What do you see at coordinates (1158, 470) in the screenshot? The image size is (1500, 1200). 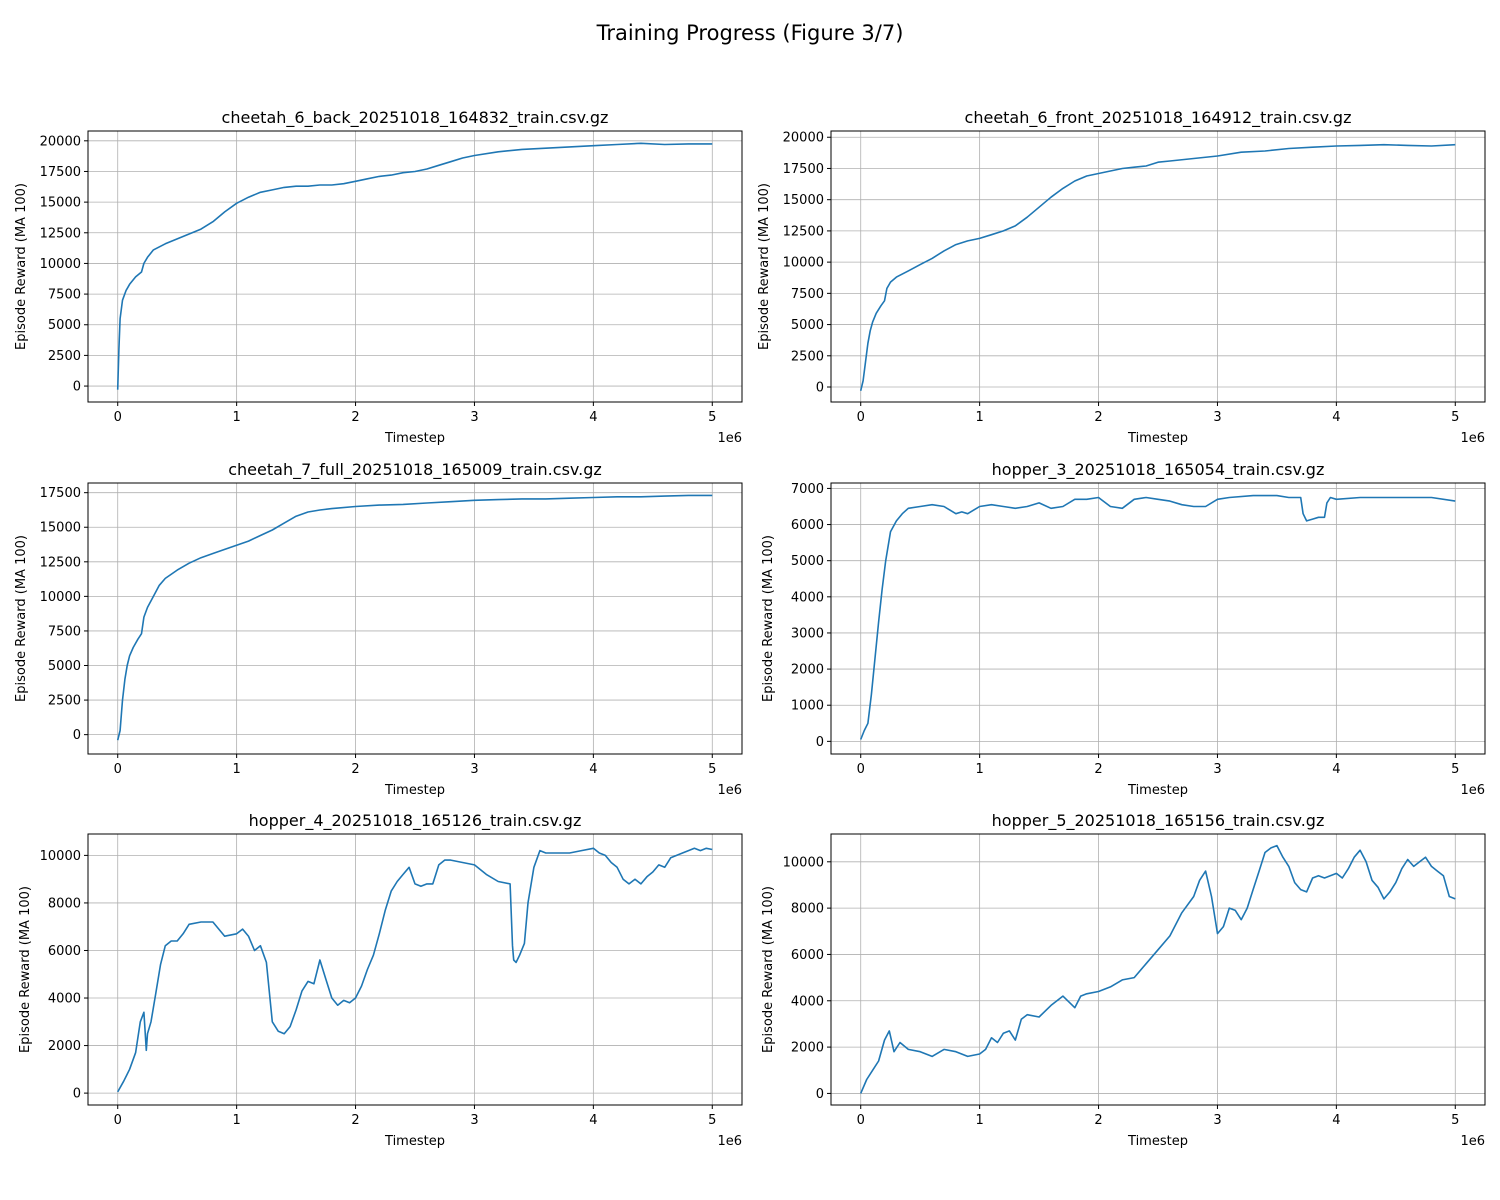 I see `subplot-title: hopper_3_20251018_165054_train.csv.gz` at bounding box center [1158, 470].